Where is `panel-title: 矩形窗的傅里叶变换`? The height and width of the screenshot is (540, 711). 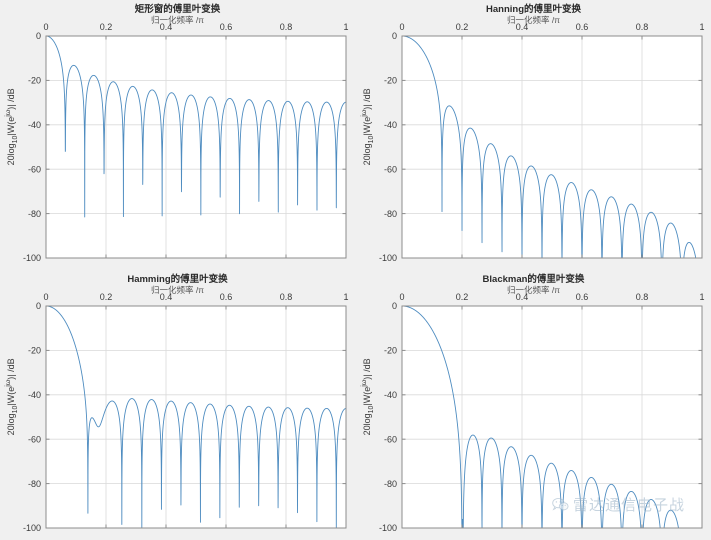
panel-title: 矩形窗的傅里叶变换 is located at coordinates (177, 9).